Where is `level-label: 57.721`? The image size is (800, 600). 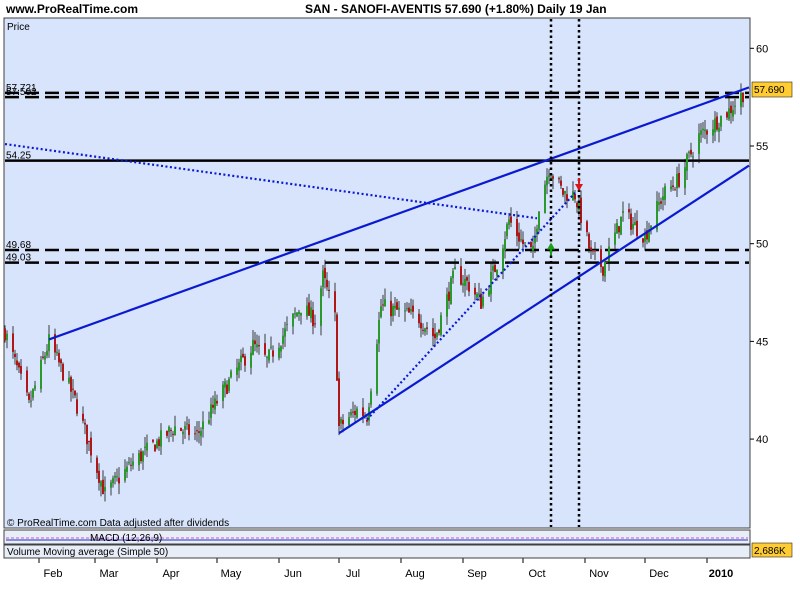
level-label: 57.721 is located at coordinates (21, 88).